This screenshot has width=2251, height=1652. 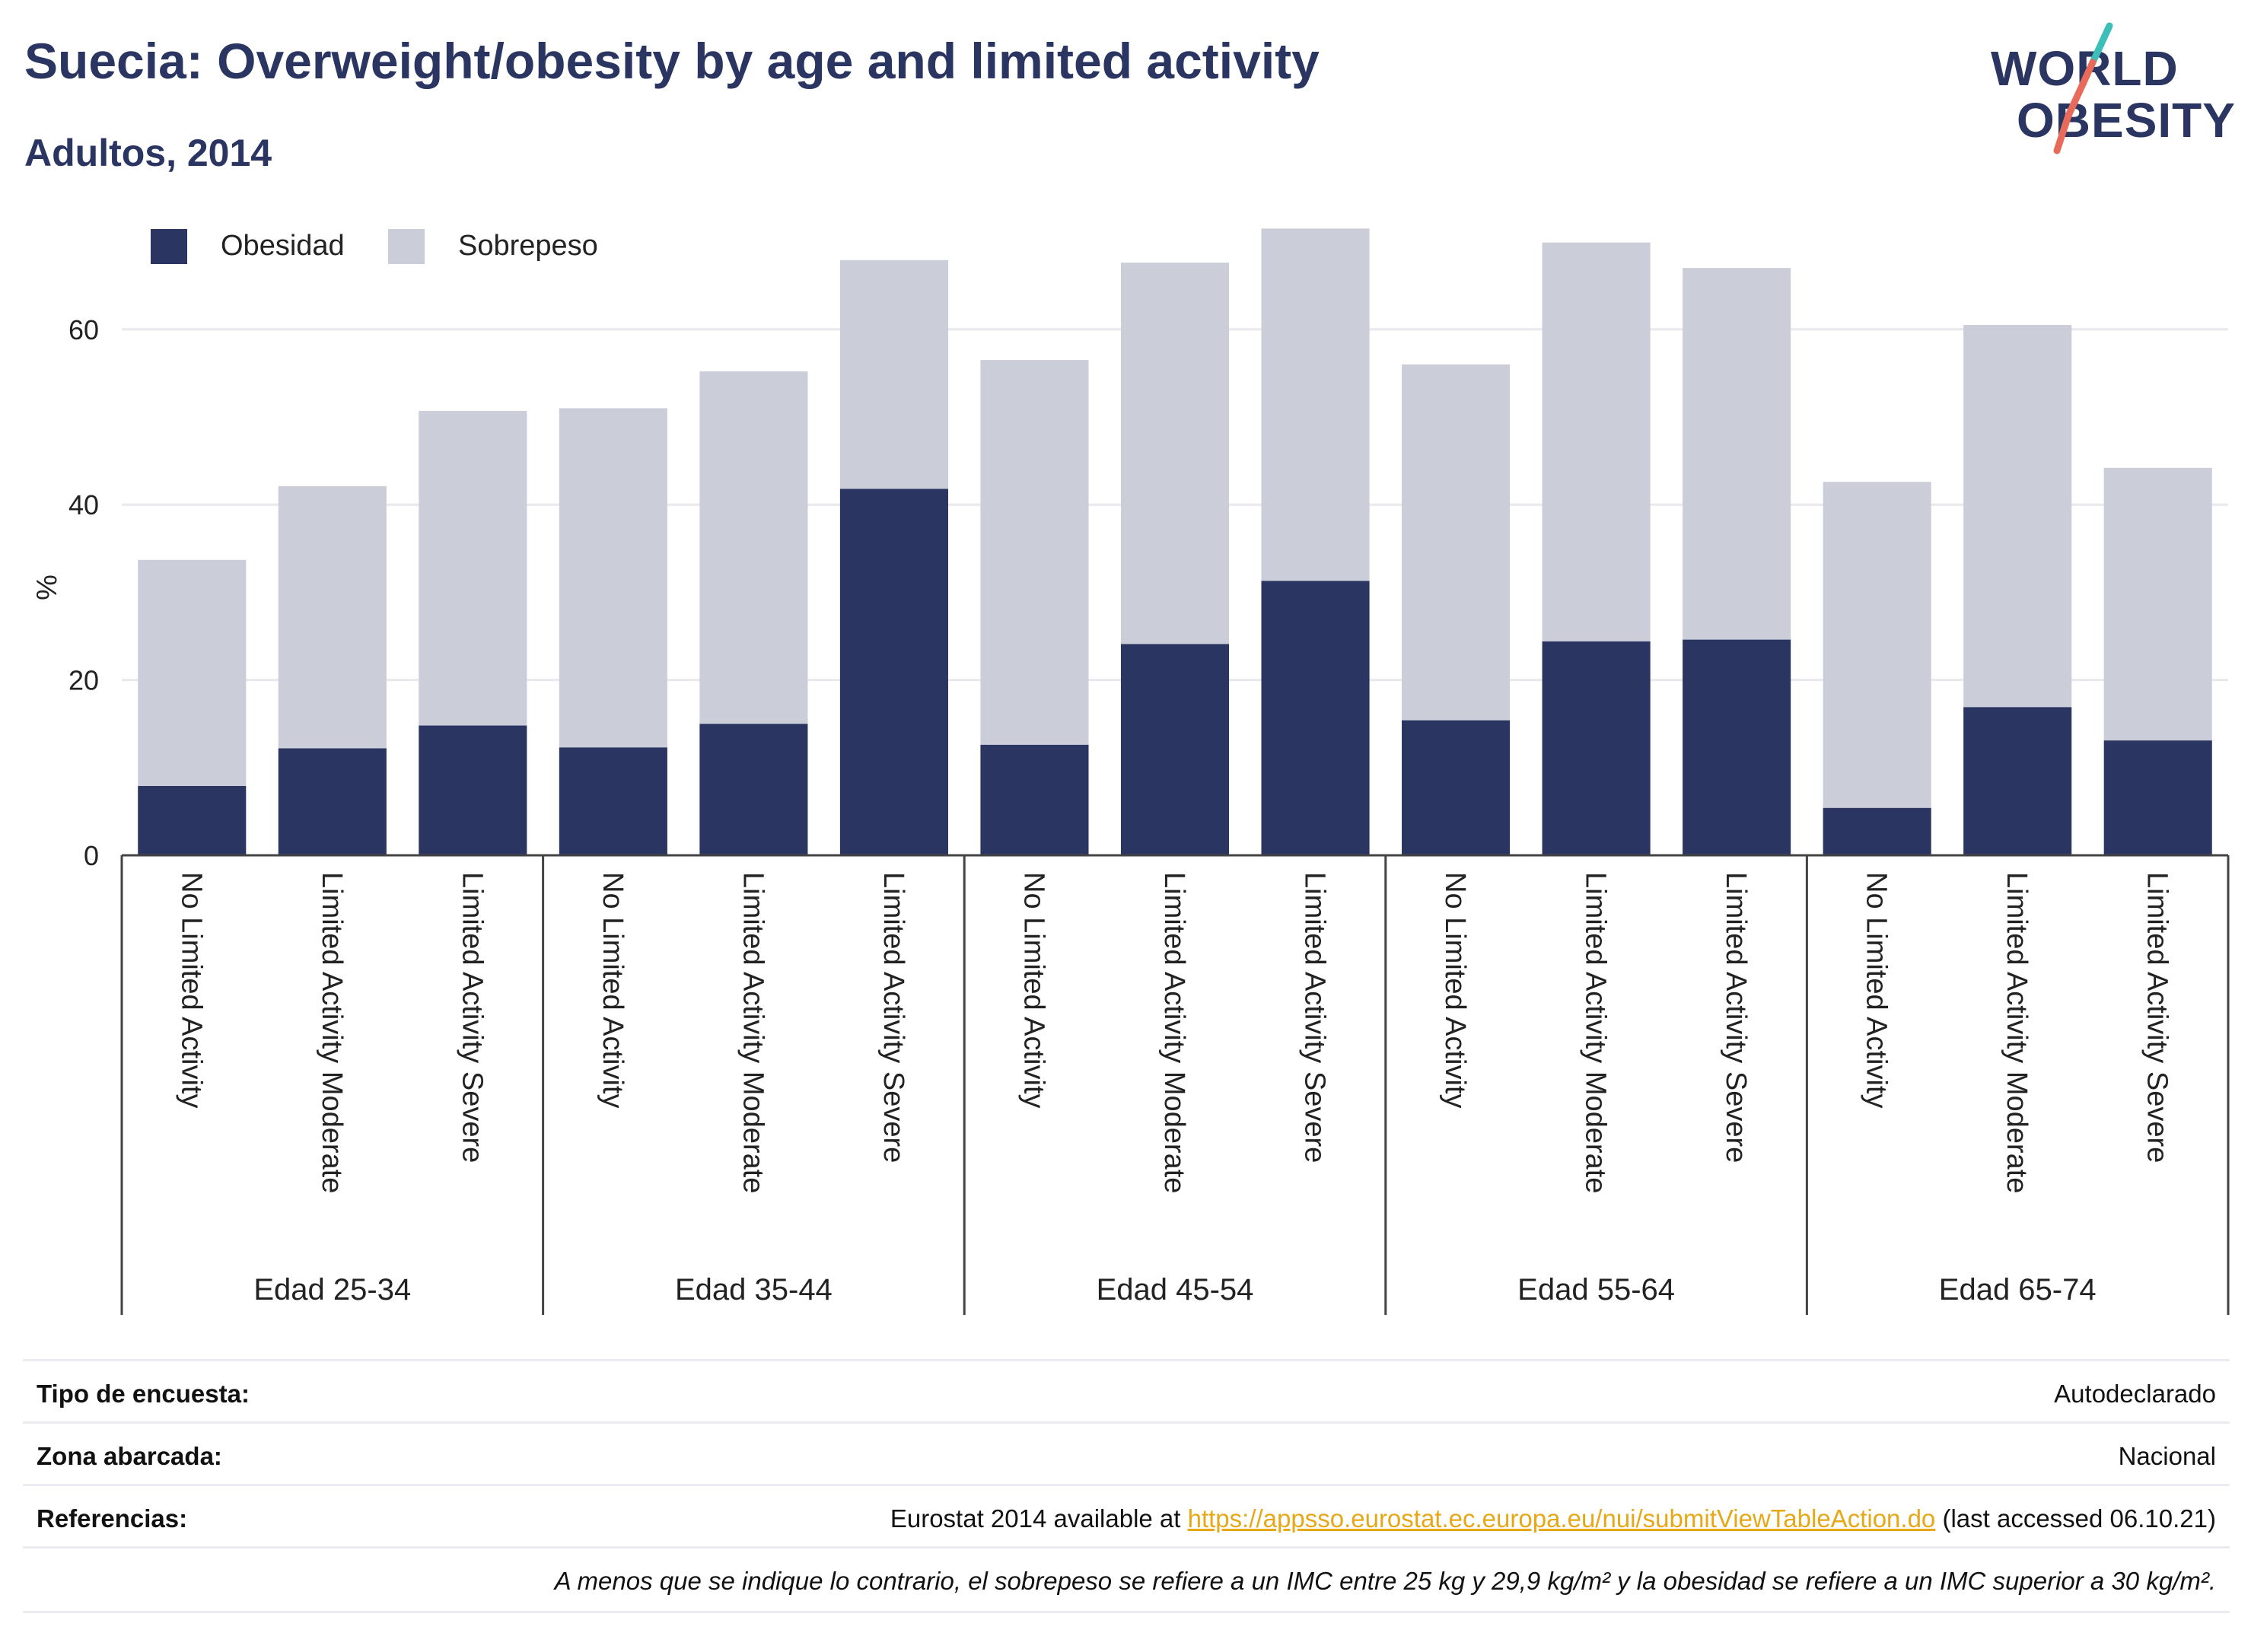 I want to click on info-label-area: Zona abarcada:, so click(x=129, y=1456).